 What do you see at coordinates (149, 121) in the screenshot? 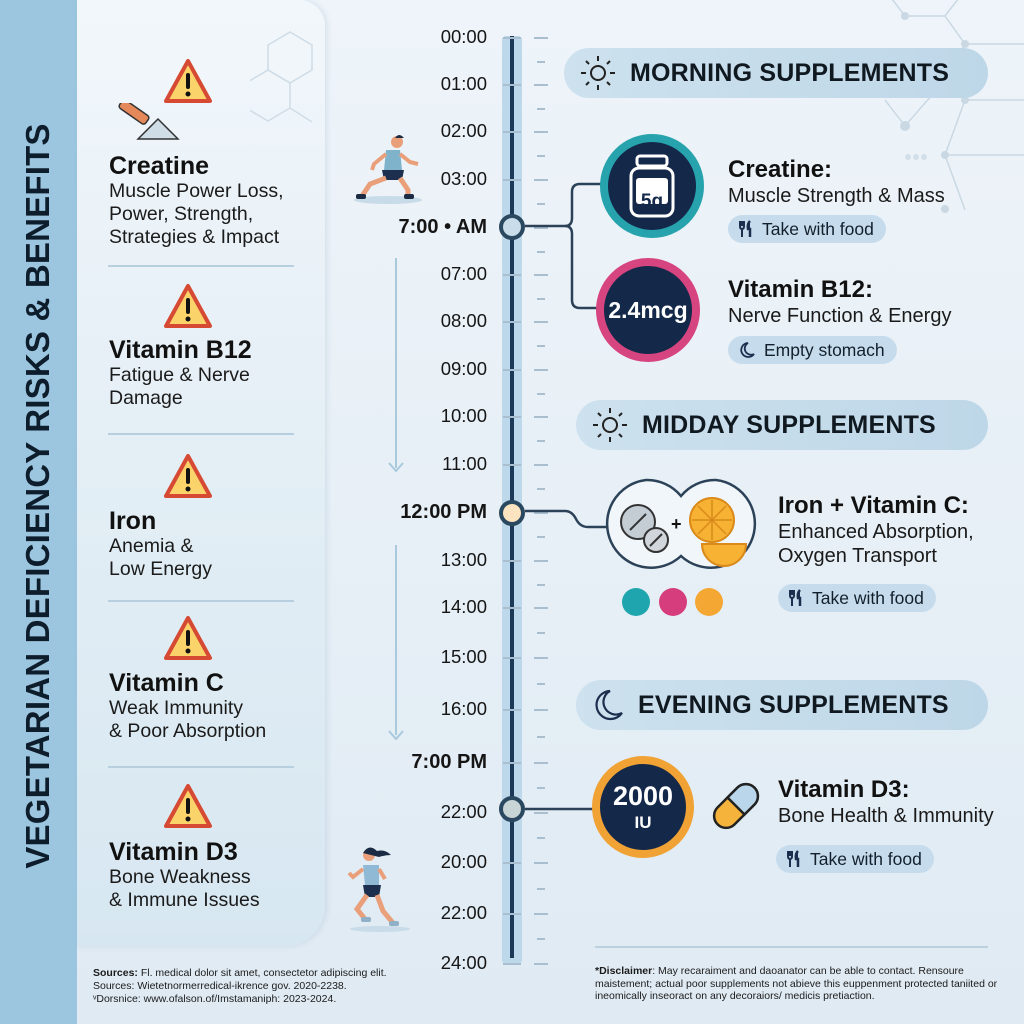
I see `scoop-powder-icon` at bounding box center [149, 121].